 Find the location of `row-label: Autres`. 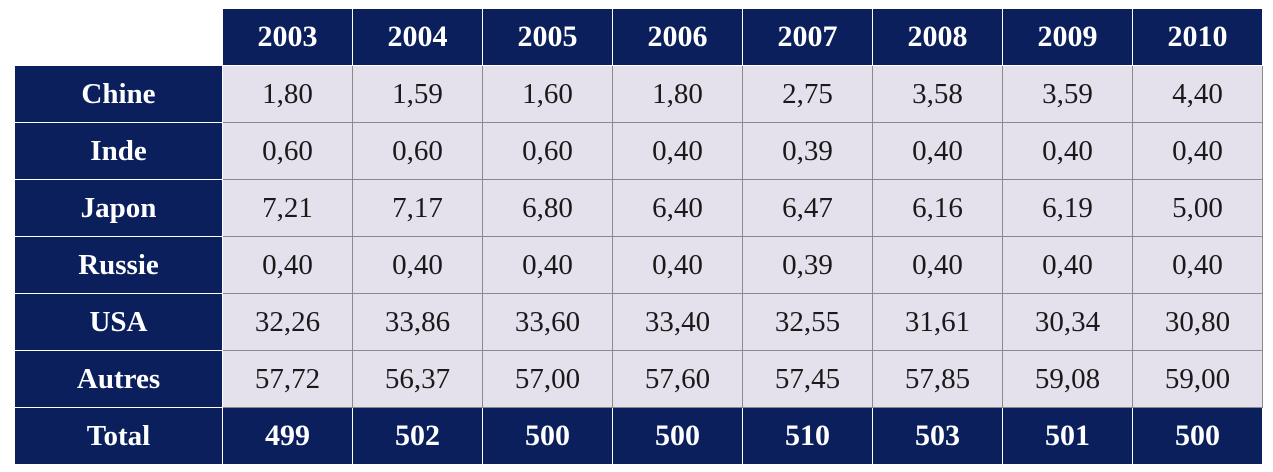

row-label: Autres is located at coordinates (118, 379).